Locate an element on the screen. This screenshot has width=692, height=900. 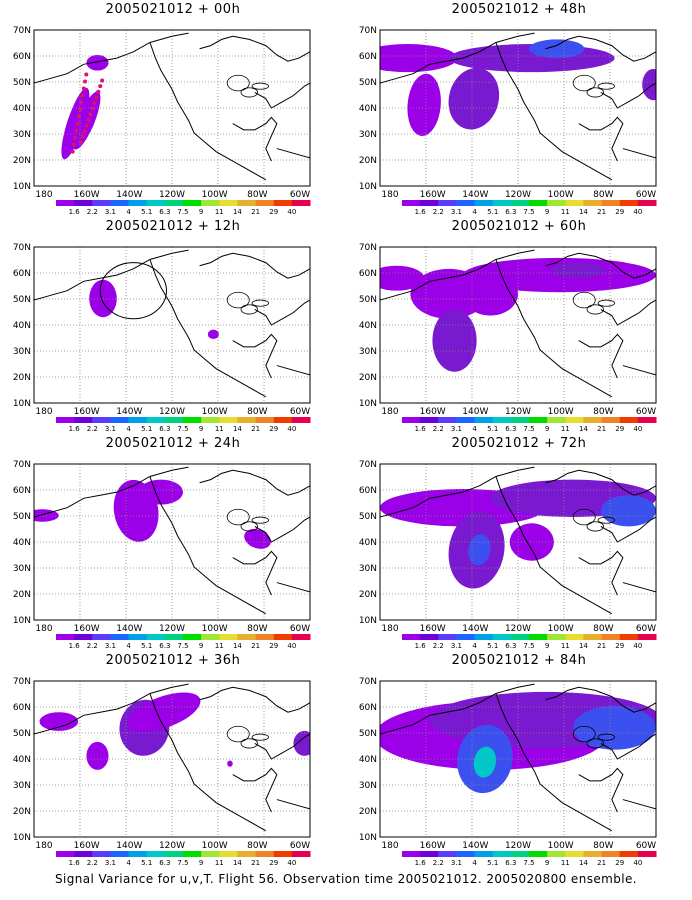
lat-tick-label: 10N is located at coordinates (368, 621).